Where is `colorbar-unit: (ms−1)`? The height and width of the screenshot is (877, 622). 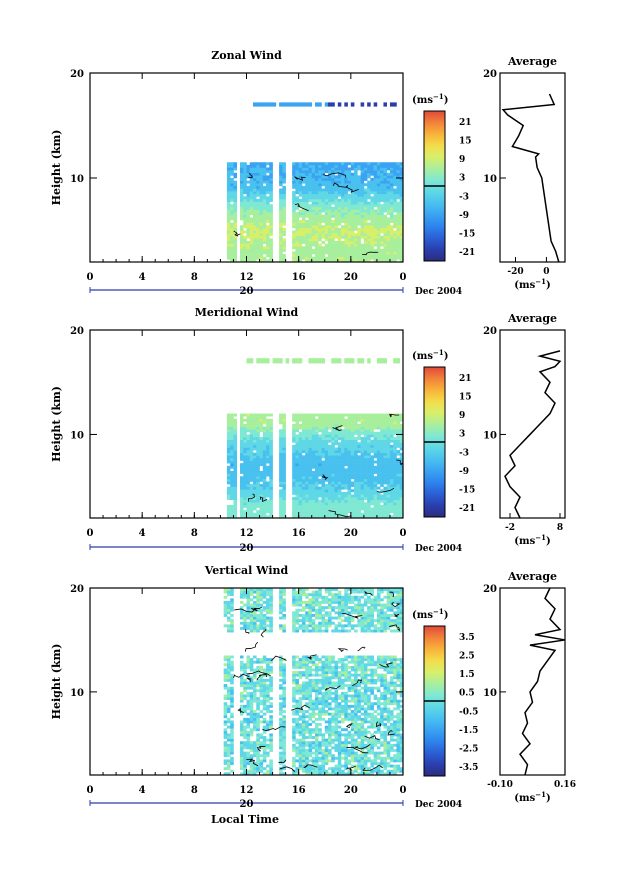 colorbar-unit: (ms−1) is located at coordinates (430, 99).